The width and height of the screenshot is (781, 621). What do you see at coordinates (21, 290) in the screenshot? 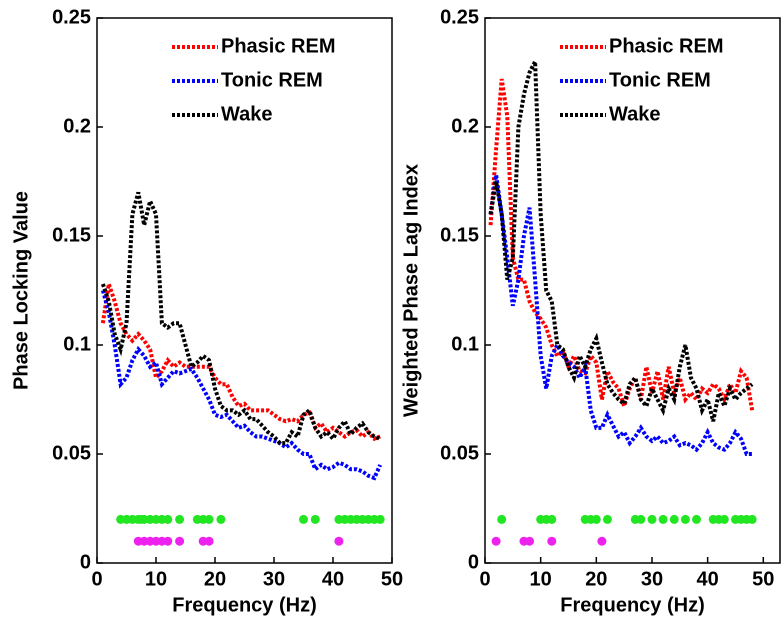
I see `y-axis-label: Phase Locking Value` at bounding box center [21, 290].